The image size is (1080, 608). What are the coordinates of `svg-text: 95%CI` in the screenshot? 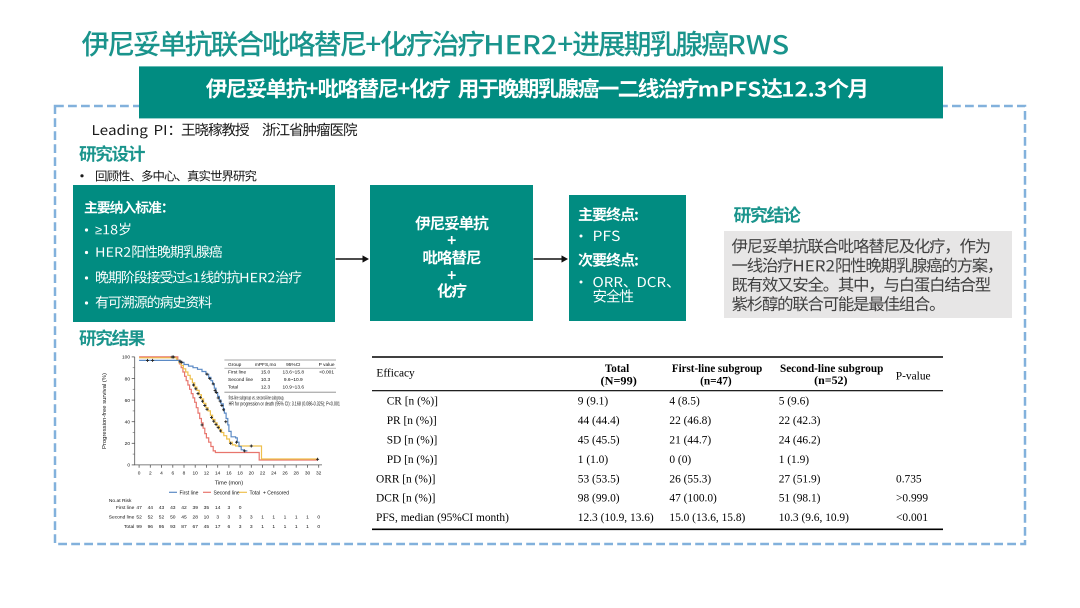 It's located at (293, 365).